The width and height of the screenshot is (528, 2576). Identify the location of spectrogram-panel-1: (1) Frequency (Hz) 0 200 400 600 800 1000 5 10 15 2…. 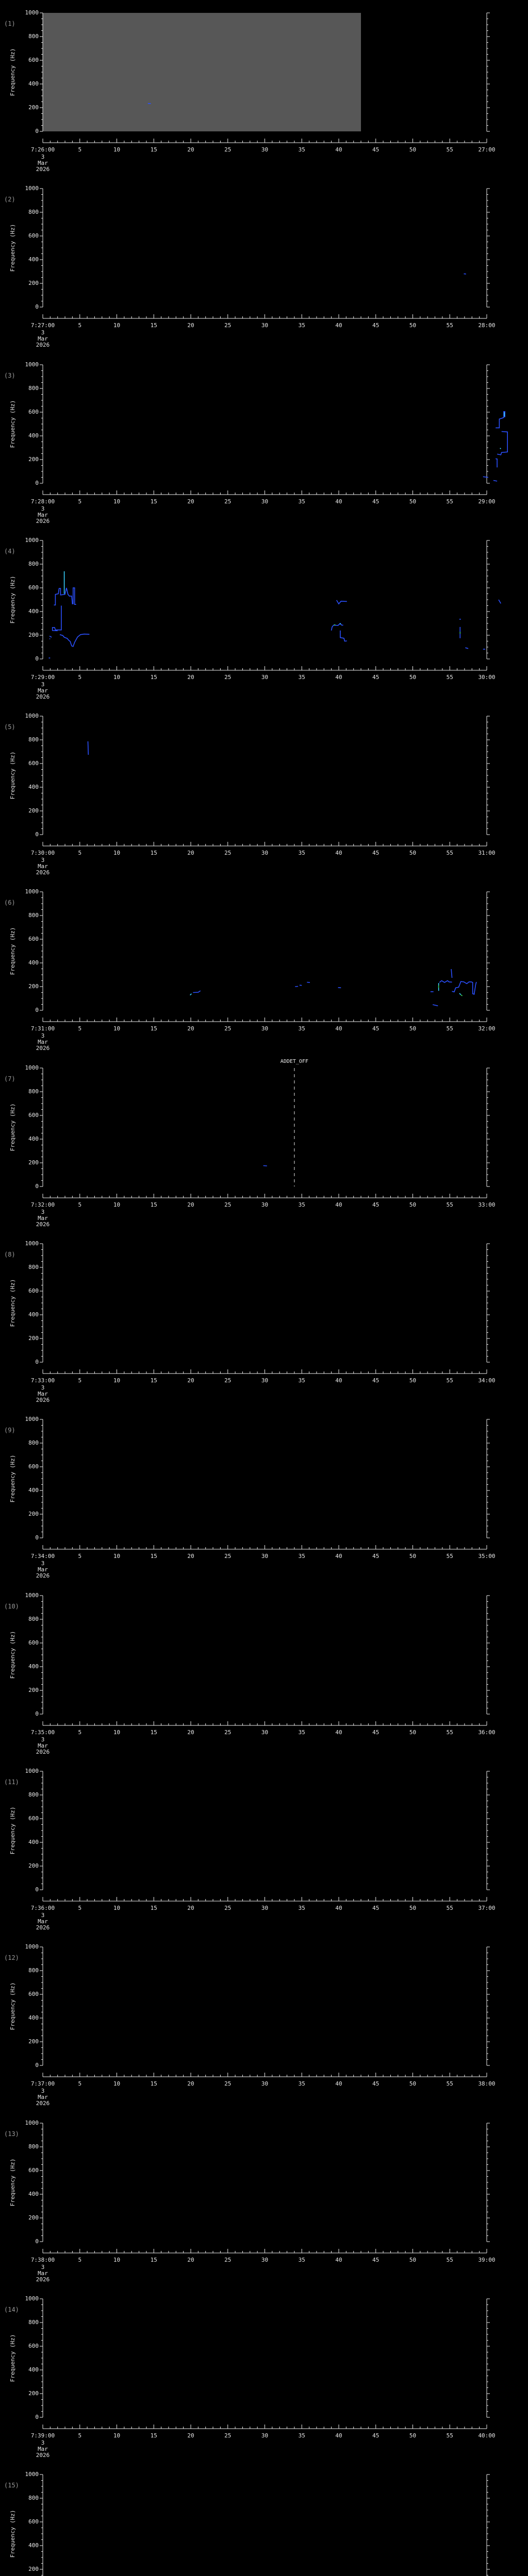
(264, 88).